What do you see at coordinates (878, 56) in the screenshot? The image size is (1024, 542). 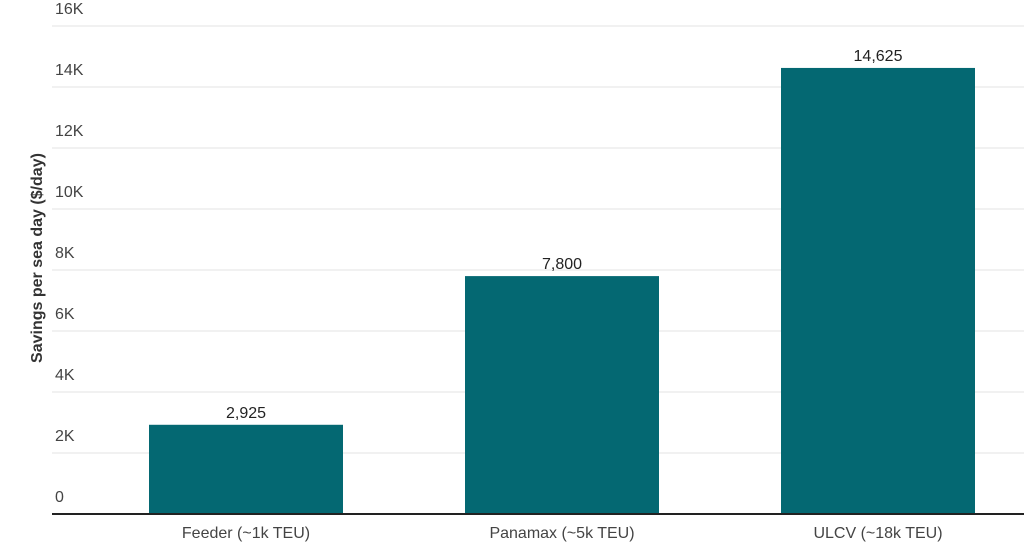 I see `value-label: 14,625` at bounding box center [878, 56].